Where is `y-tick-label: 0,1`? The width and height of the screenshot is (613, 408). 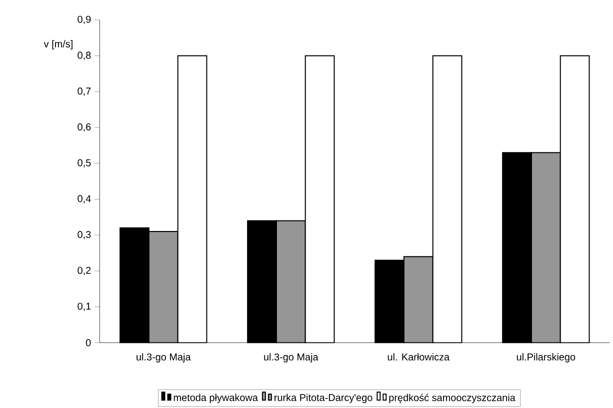
y-tick-label: 0,1 is located at coordinates (84, 306).